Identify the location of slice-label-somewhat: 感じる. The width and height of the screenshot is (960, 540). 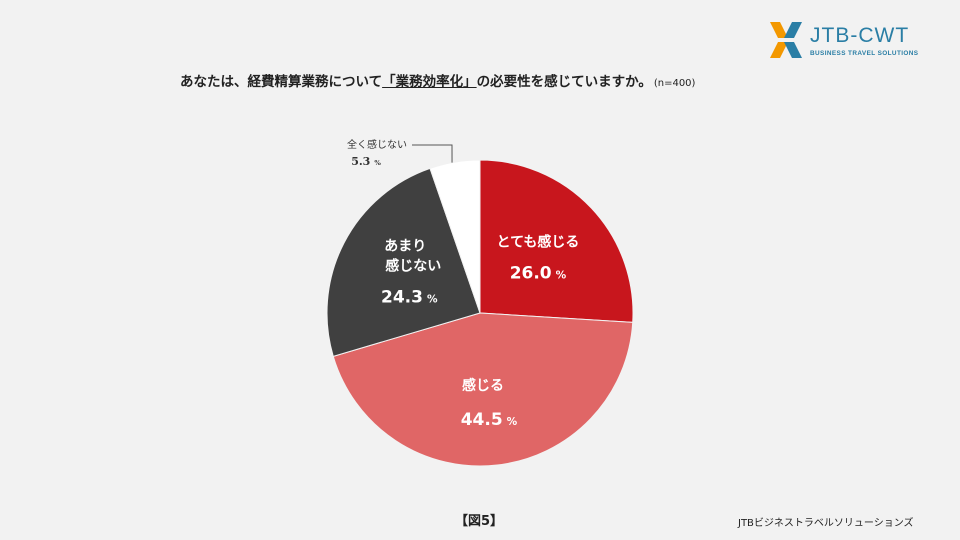
(483, 385).